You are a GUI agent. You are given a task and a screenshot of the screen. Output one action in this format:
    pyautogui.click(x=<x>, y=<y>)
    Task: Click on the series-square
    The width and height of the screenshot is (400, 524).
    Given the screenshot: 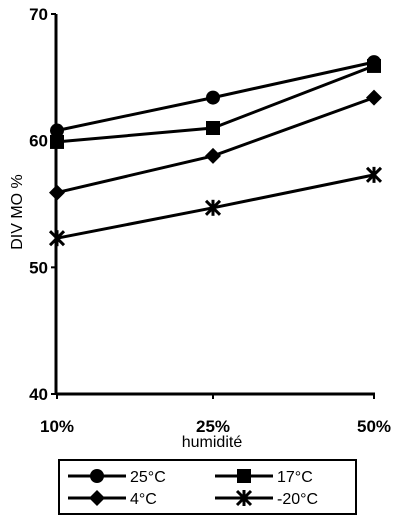 What is the action you would take?
    pyautogui.click(x=215, y=103)
    